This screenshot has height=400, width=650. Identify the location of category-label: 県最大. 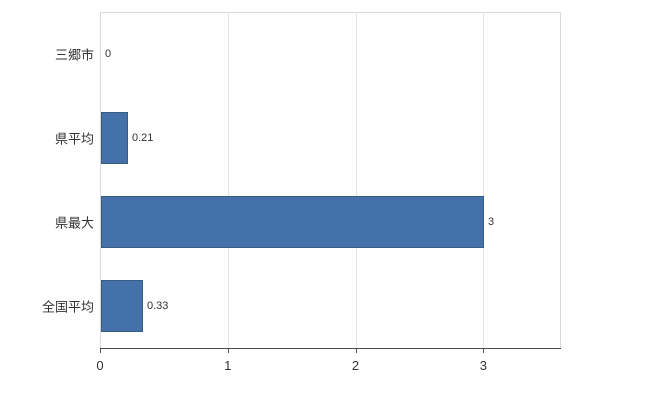
(74, 223).